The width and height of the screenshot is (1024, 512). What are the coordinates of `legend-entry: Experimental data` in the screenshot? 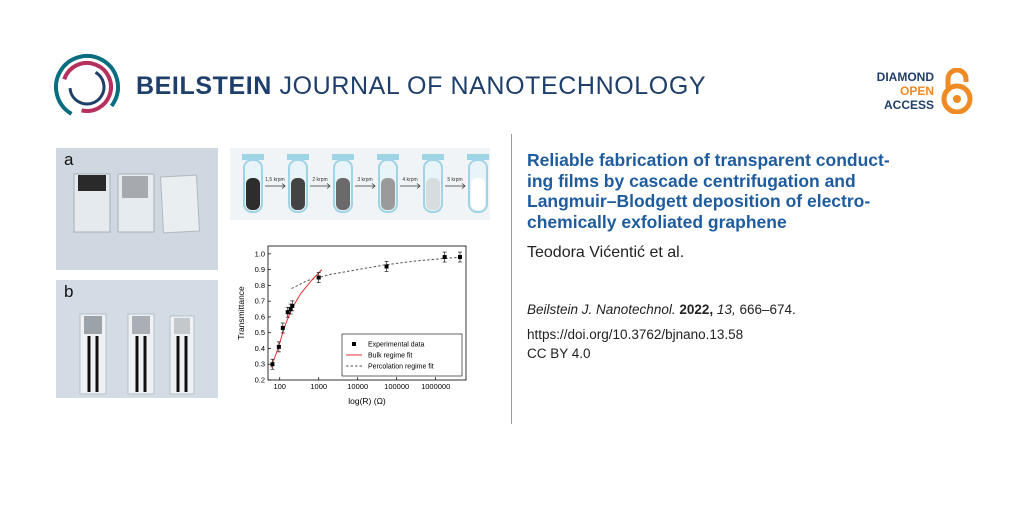 It's located at (396, 345).